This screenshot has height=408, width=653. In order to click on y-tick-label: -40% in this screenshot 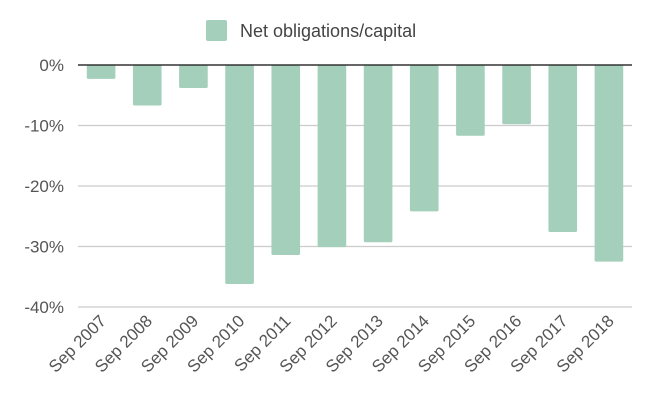, I will do `click(44, 307)`.